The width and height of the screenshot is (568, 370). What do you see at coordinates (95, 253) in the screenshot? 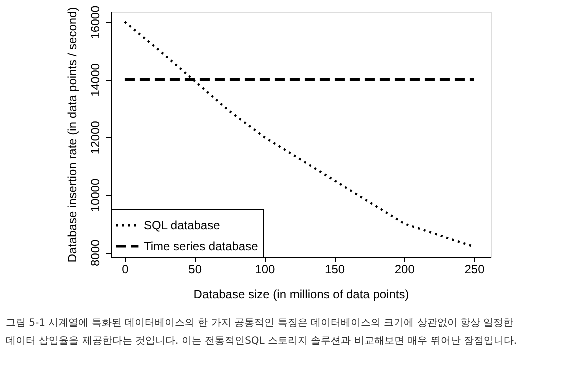
I see `y-tick-label: 8000` at bounding box center [95, 253].